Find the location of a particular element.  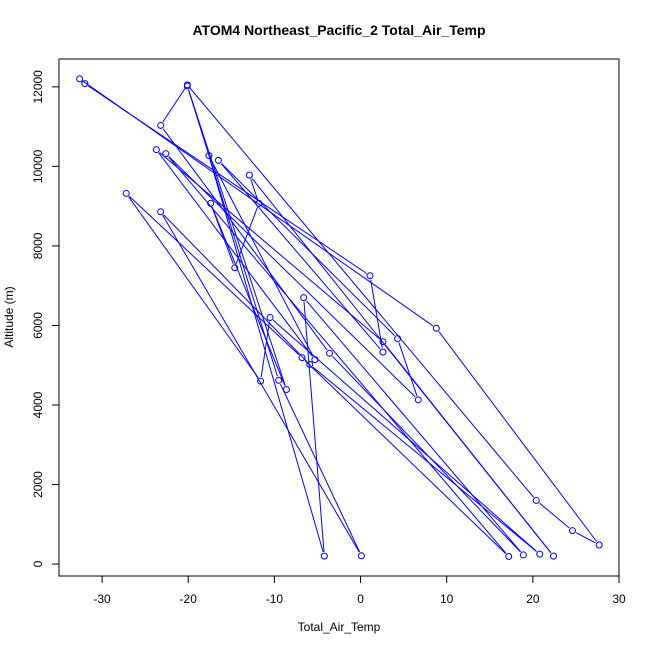

x-tick-label: 0 is located at coordinates (360, 599).